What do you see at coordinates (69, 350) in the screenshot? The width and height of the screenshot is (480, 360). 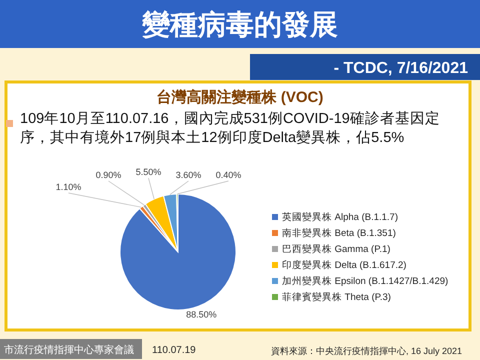 I see `text: 市流行疫情指揮中心專家會議` at bounding box center [69, 350].